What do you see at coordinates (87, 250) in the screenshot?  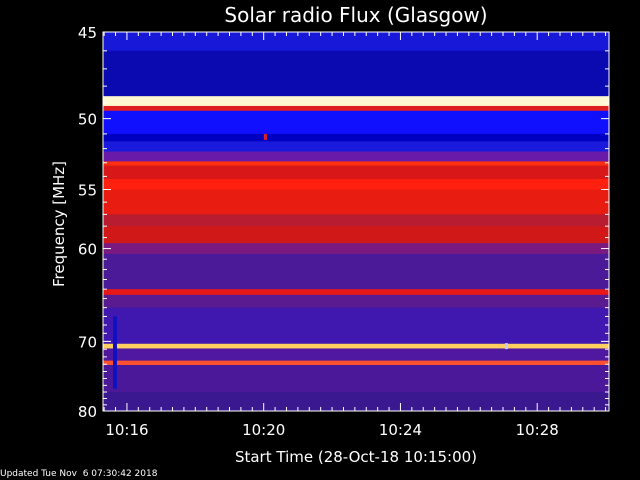 I see `y-tick-label: 60` at bounding box center [87, 250].